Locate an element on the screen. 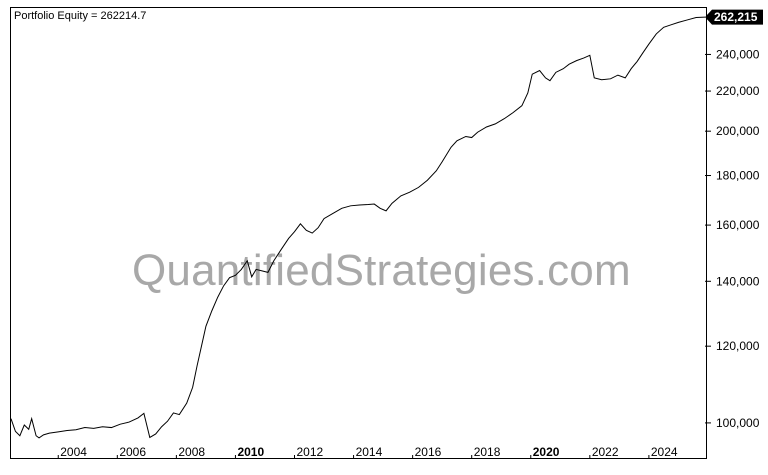 This screenshot has height=475, width=768. y-tick-label: 140,000 is located at coordinates (738, 281).